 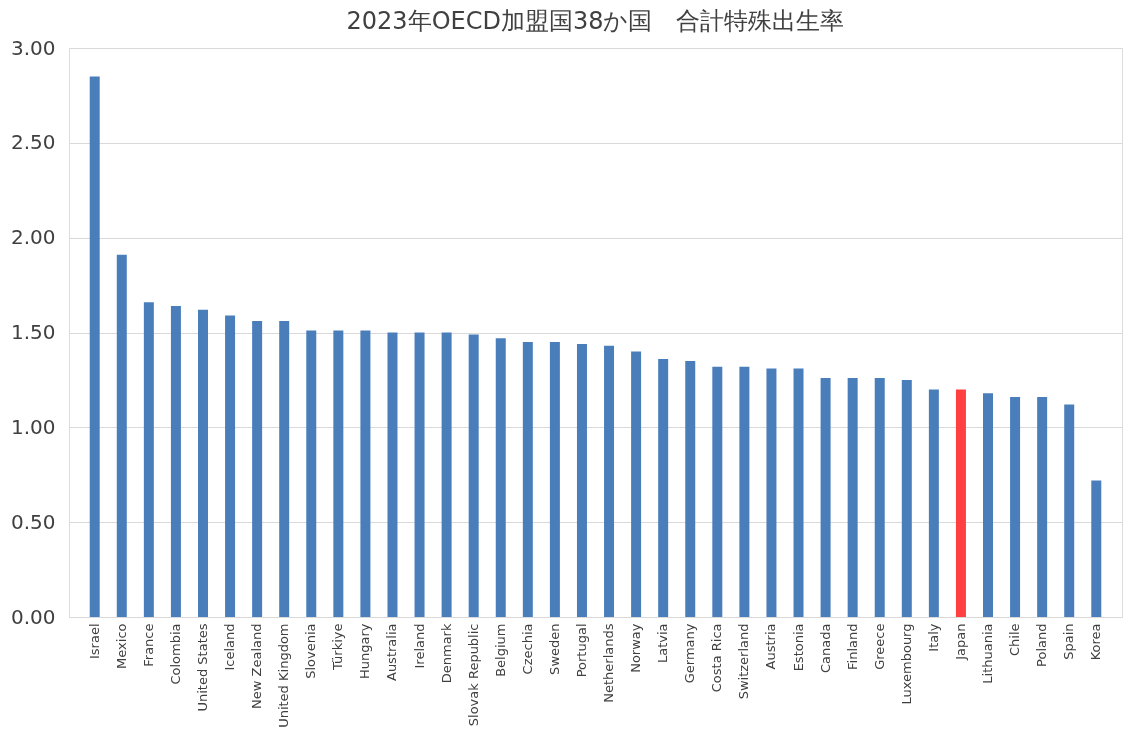 What do you see at coordinates (906, 664) in the screenshot?
I see `x-tick-label: Luxembourg` at bounding box center [906, 664].